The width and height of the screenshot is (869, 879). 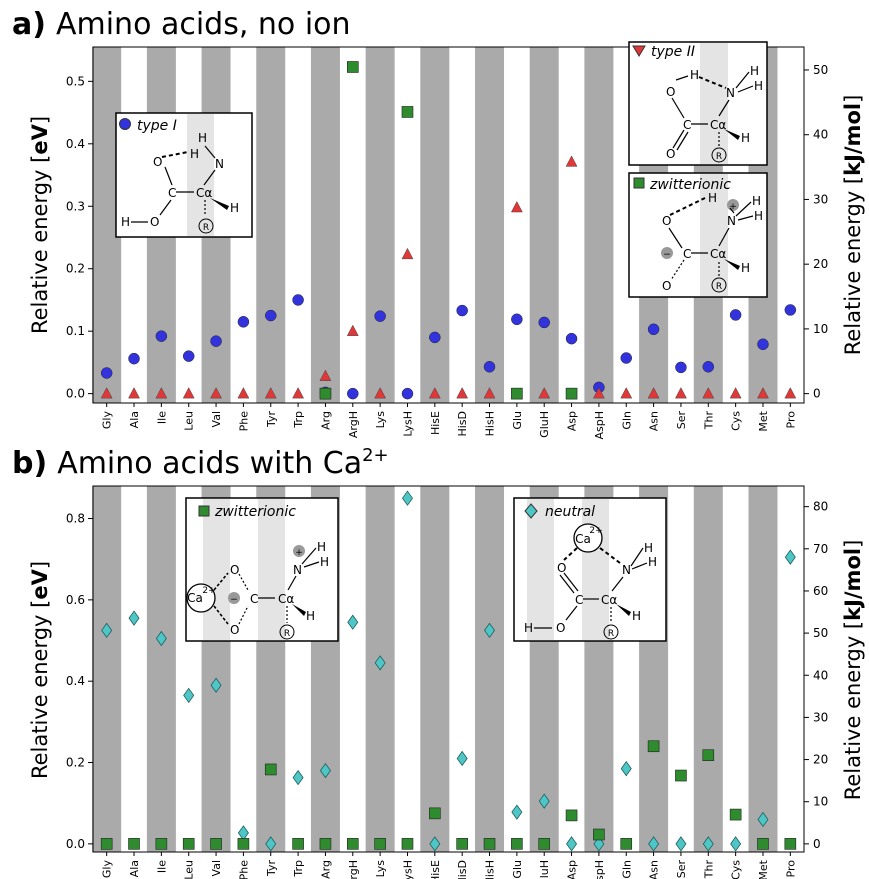 I want to click on y2-tick-label: 50, so click(x=820, y=70).